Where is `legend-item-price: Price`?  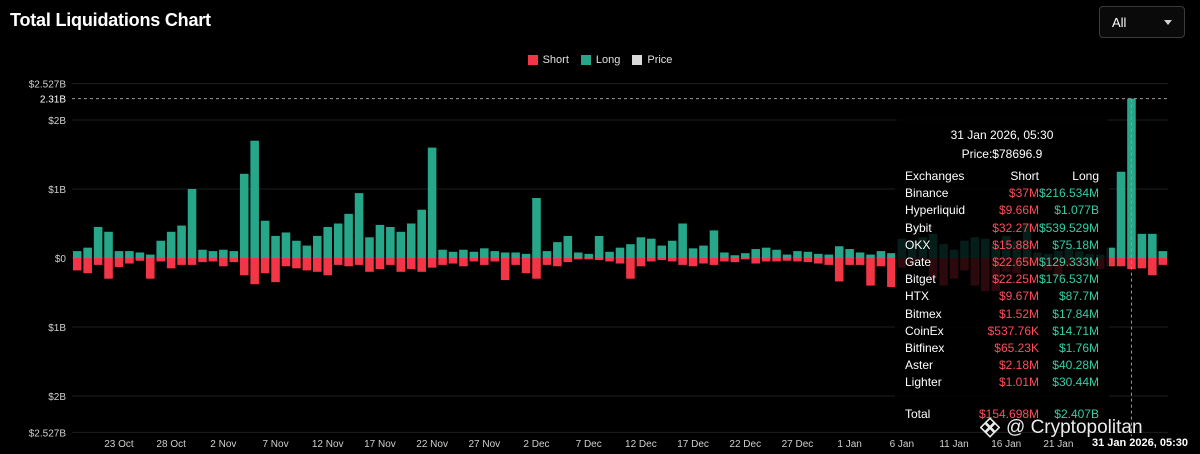
legend-item-price: Price is located at coordinates (652, 60).